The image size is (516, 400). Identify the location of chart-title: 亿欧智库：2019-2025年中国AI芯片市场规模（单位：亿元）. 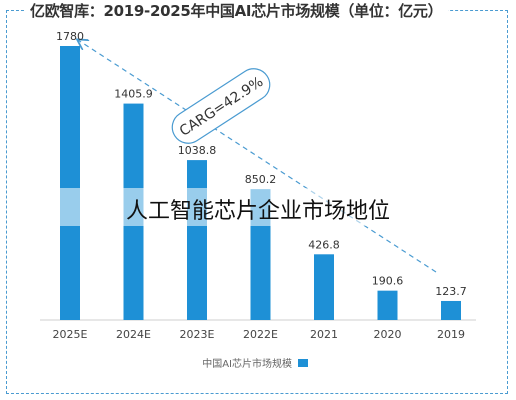
(236, 10).